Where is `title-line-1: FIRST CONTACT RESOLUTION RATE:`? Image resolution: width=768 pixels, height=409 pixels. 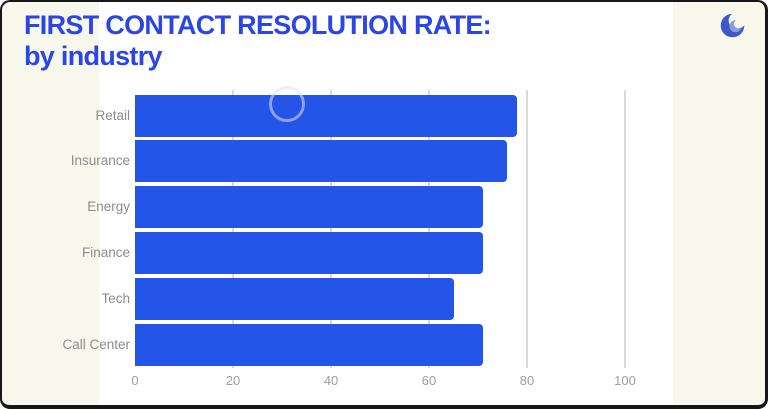
title-line-1: FIRST CONTACT RESOLUTION RATE: is located at coordinates (258, 25).